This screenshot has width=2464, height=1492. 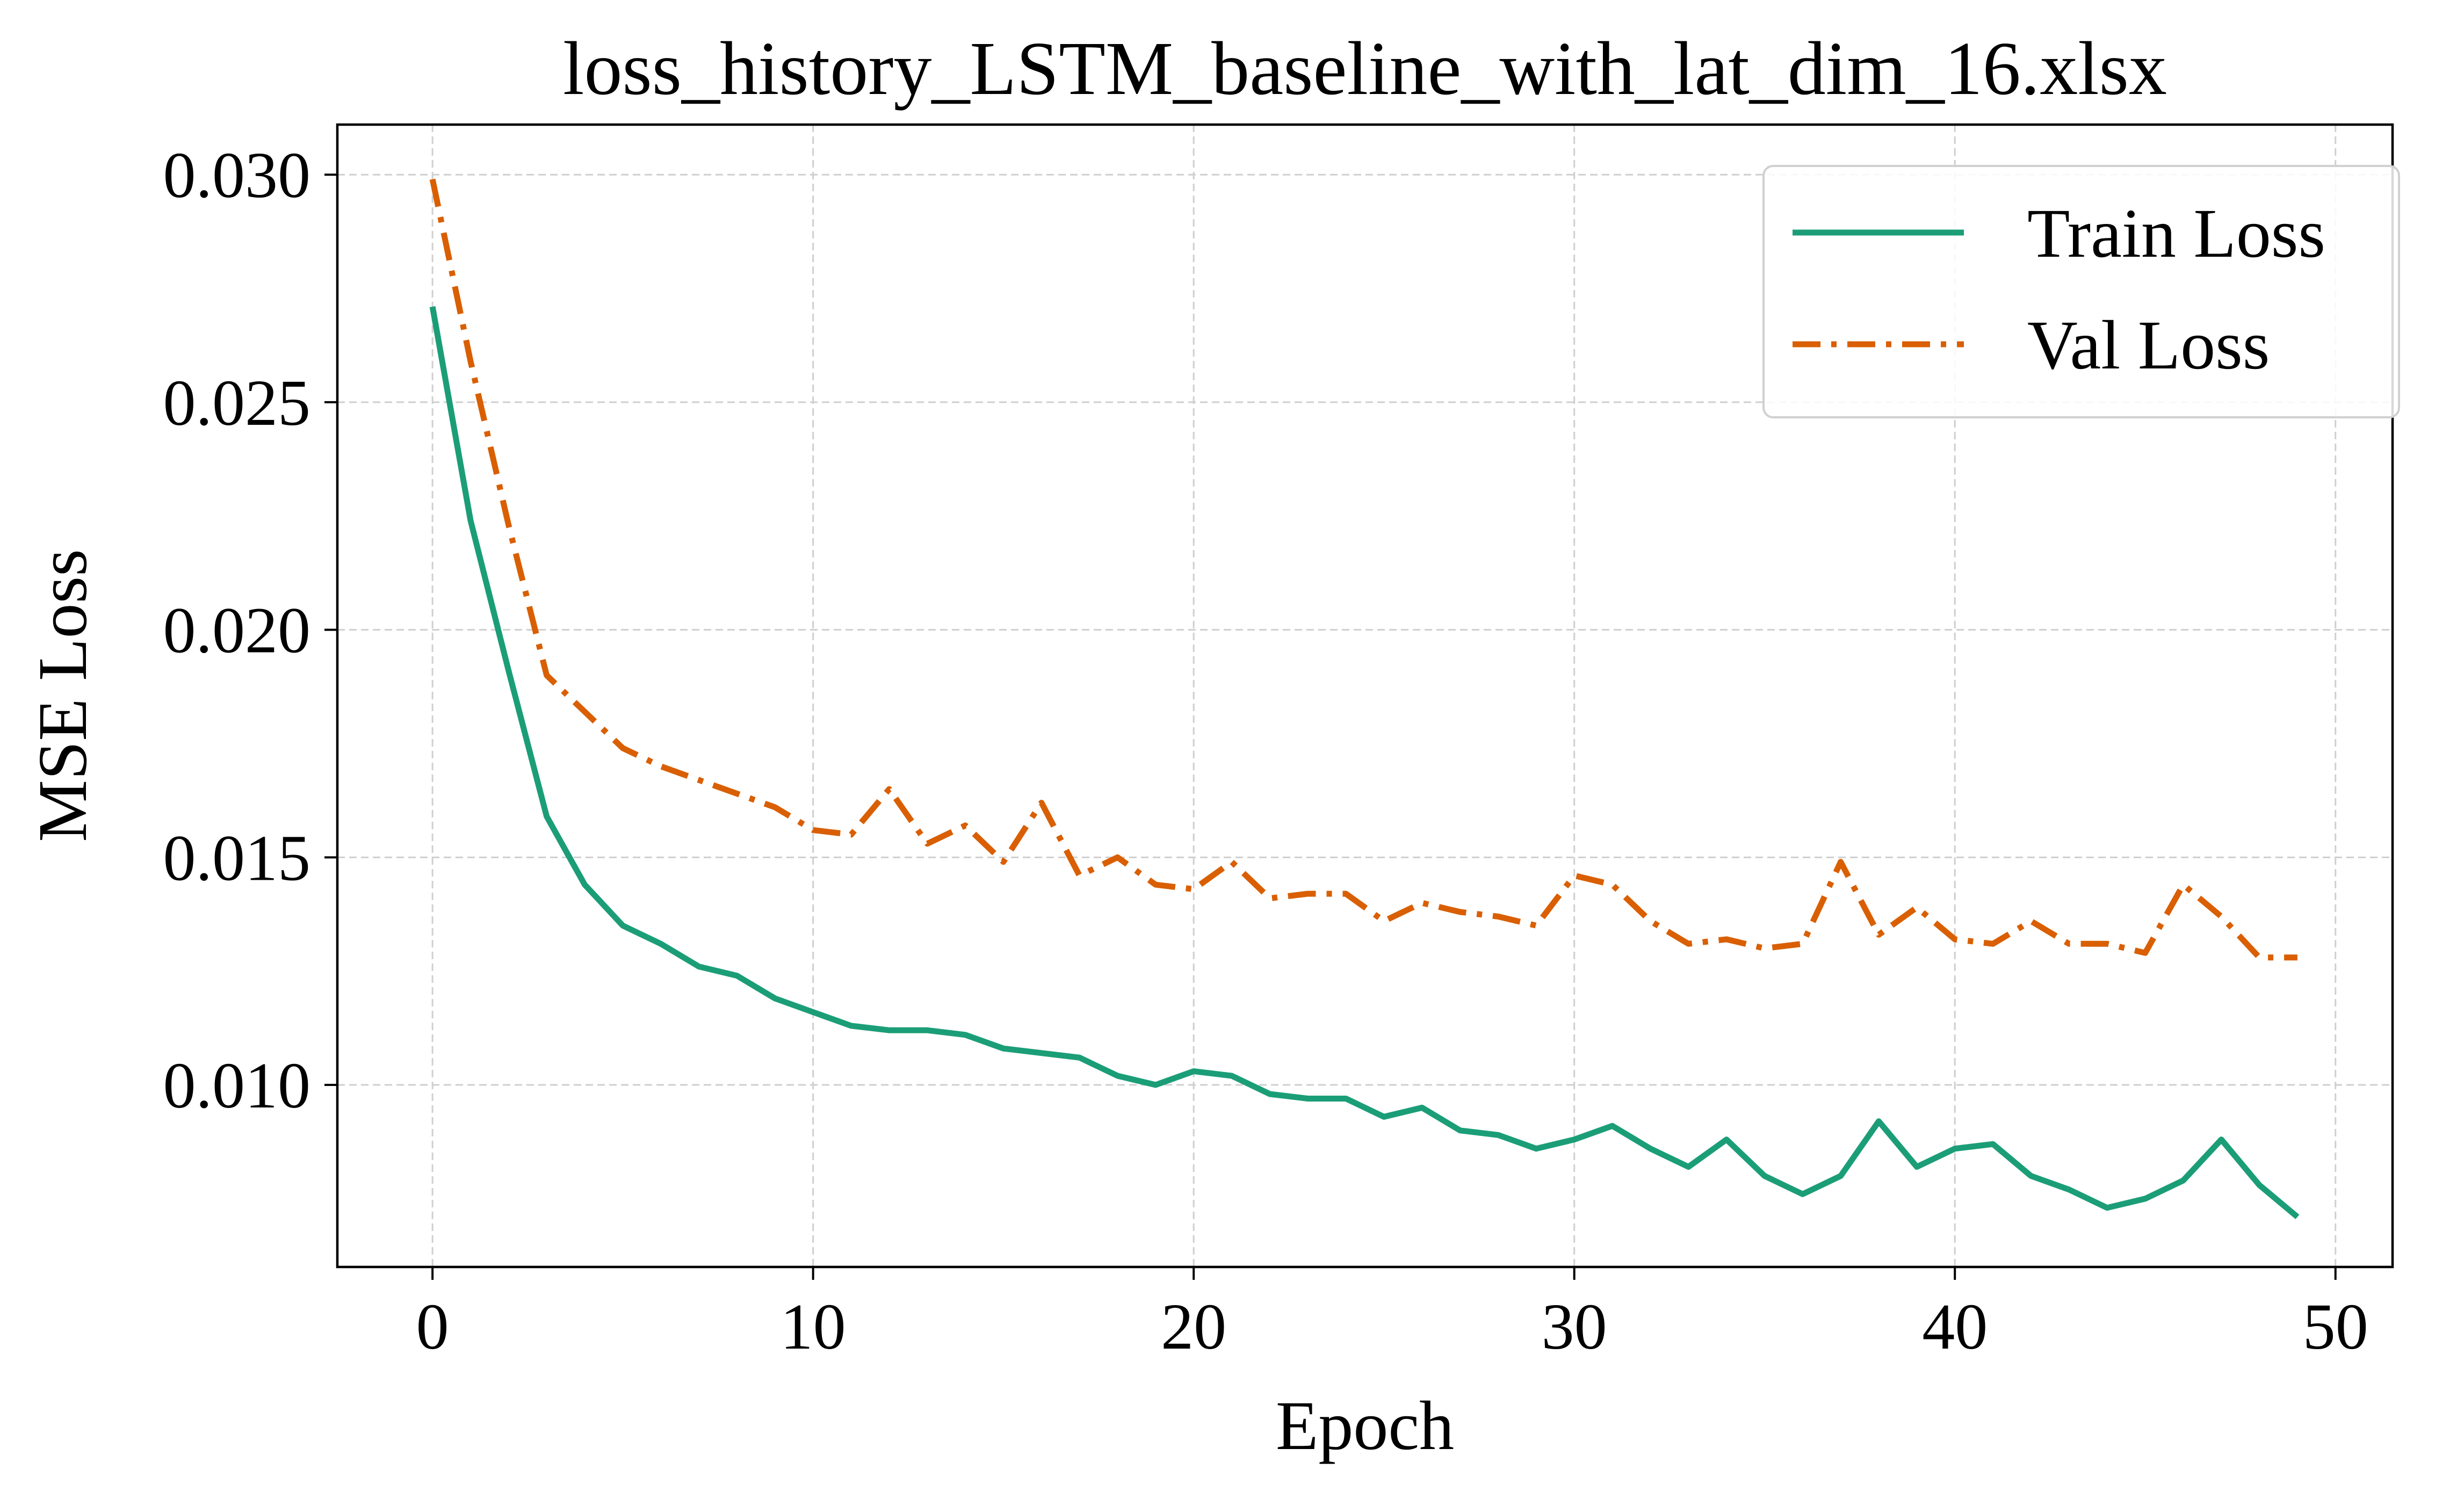 What do you see at coordinates (2148, 345) in the screenshot?
I see `legend-label: Val Loss` at bounding box center [2148, 345].